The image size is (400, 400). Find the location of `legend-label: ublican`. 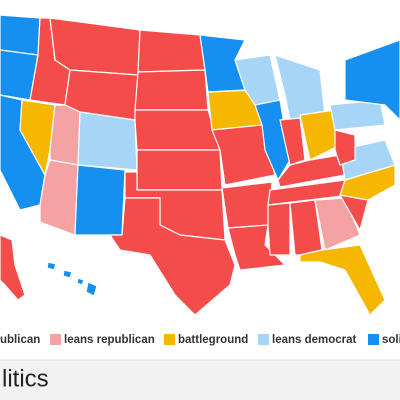

legend-label: ublican is located at coordinates (20, 340).